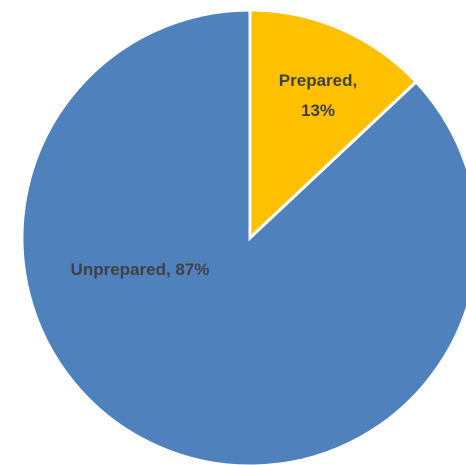 The image size is (466, 465). I want to click on pie-label-line: Prepared,, so click(318, 80).